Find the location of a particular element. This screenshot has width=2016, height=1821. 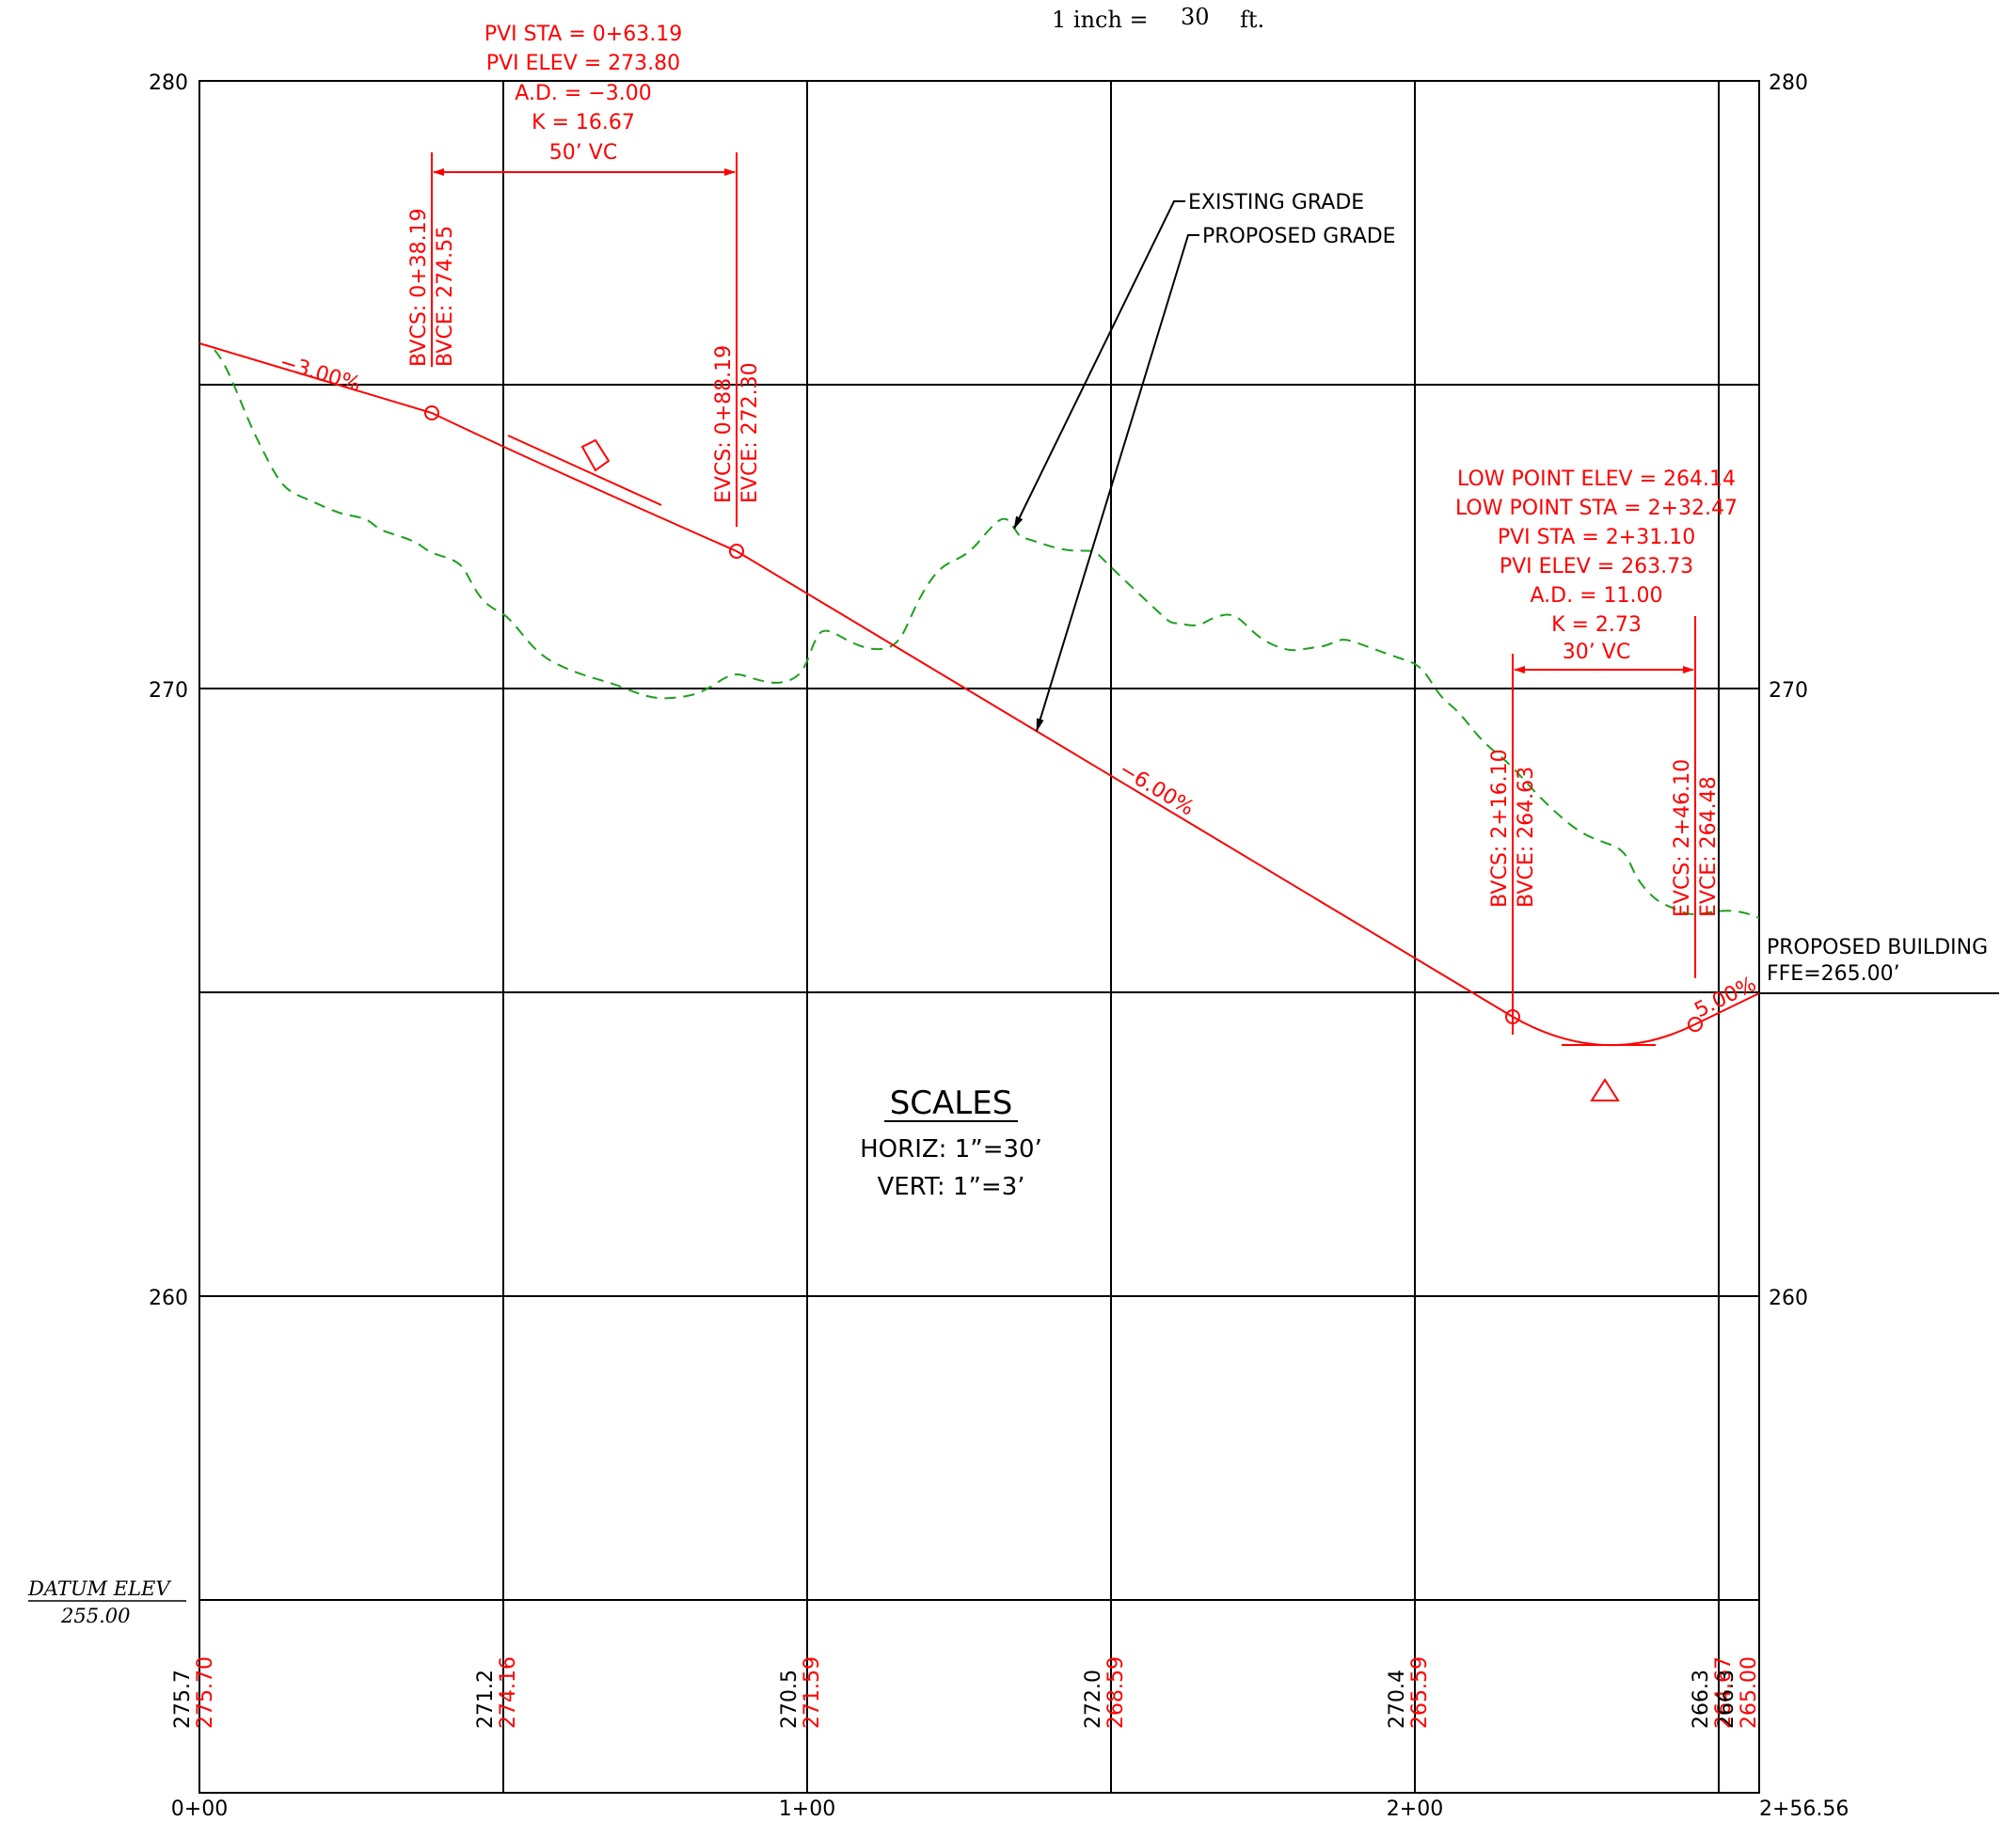

proposed-grade-leader is located at coordinates (1118, 483).